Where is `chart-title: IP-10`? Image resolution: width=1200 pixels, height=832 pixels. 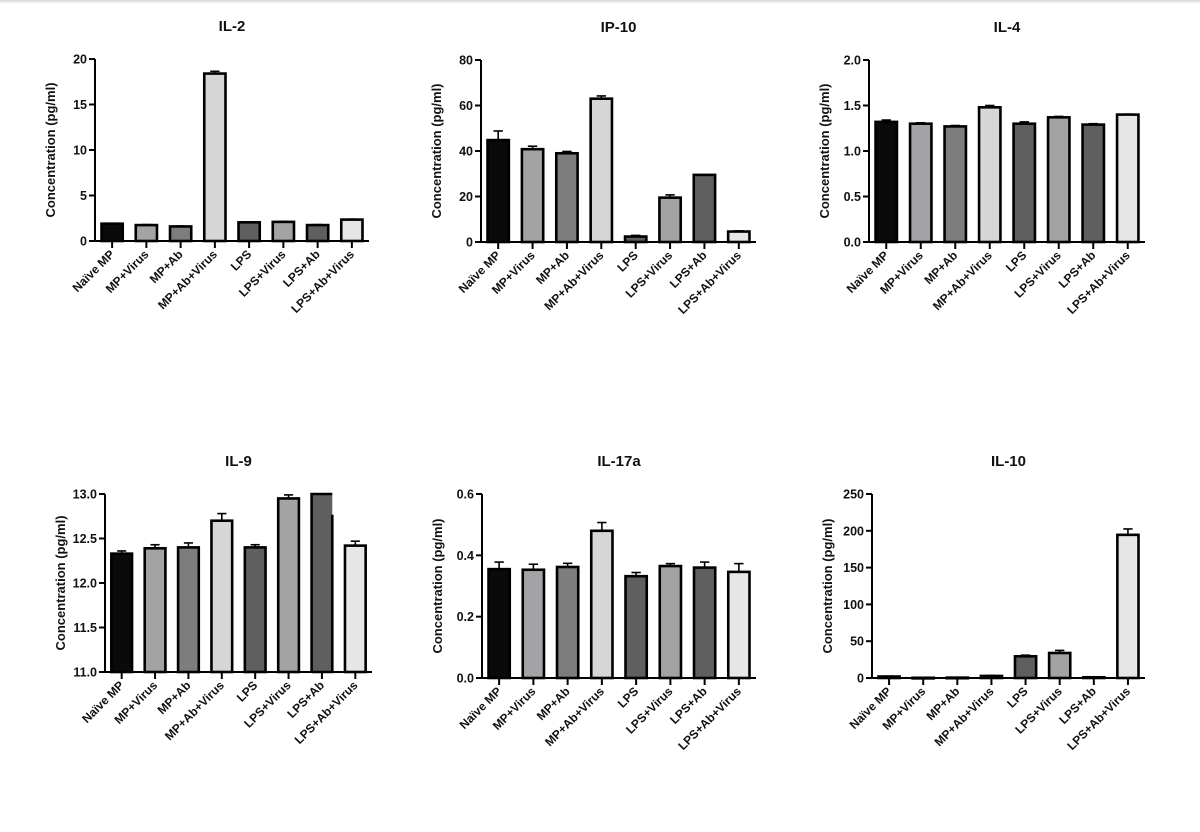 chart-title: IP-10 is located at coordinates (619, 27).